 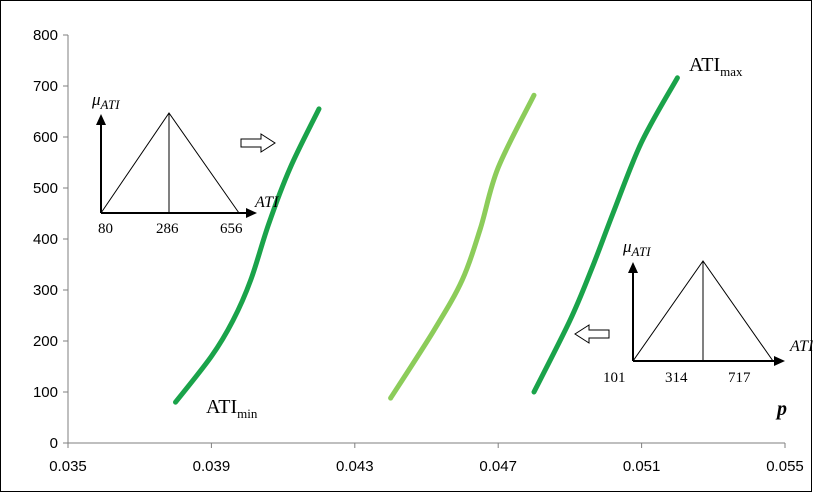 What do you see at coordinates (54, 443) in the screenshot?
I see `y-tick-label: 0` at bounding box center [54, 443].